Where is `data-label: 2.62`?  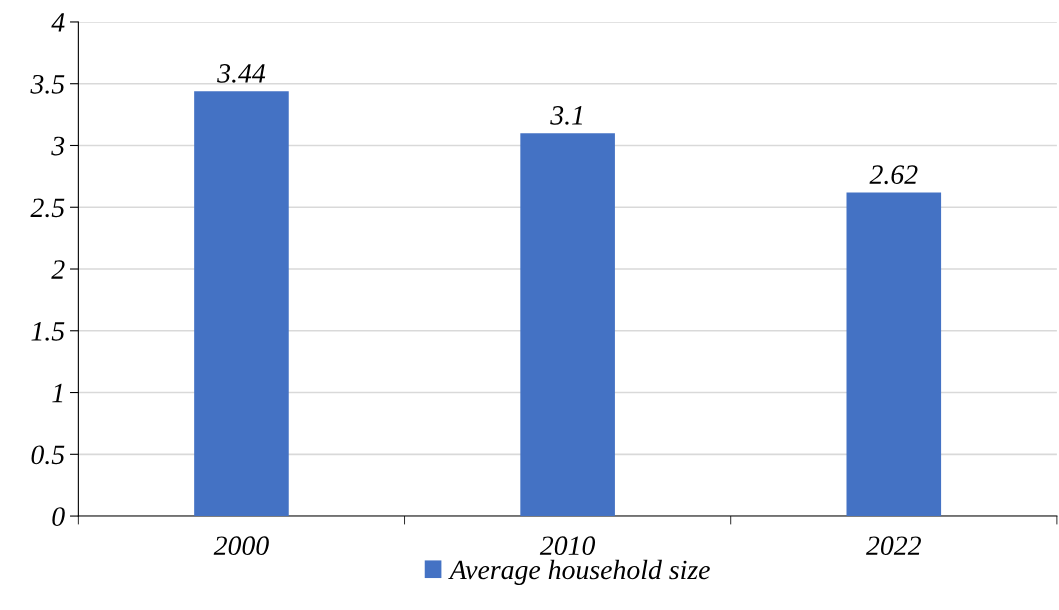 data-label: 2.62 is located at coordinates (893, 175).